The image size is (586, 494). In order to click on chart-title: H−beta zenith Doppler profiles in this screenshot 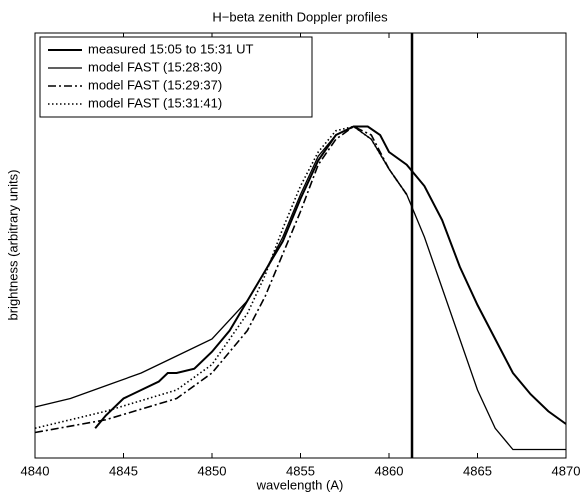, I will do `click(300, 16)`.